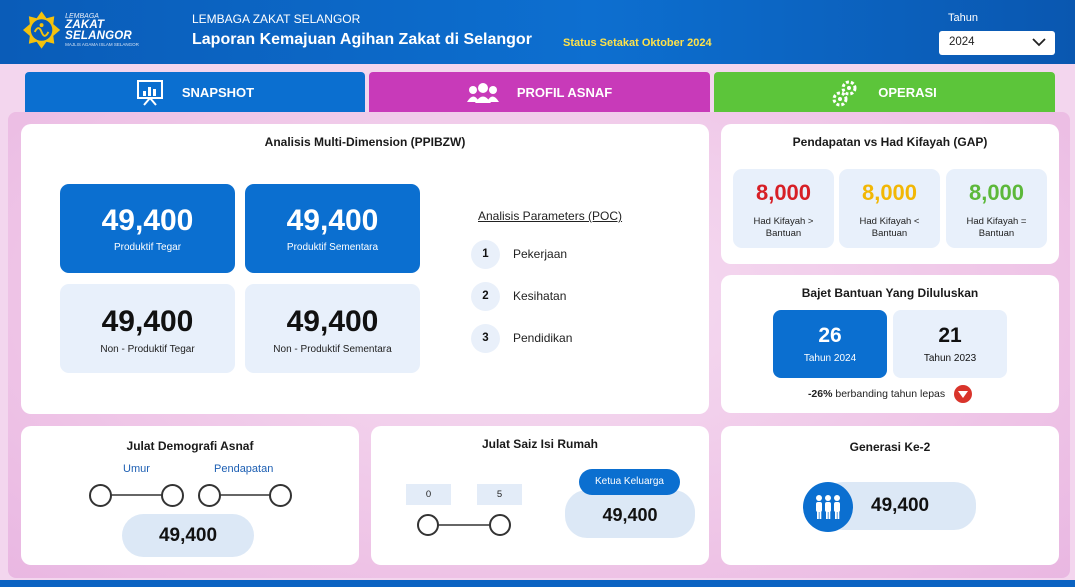 The width and height of the screenshot is (1075, 587). Describe the element at coordinates (907, 92) in the screenshot. I see `tab-operasi-label: OPERASI` at that location.